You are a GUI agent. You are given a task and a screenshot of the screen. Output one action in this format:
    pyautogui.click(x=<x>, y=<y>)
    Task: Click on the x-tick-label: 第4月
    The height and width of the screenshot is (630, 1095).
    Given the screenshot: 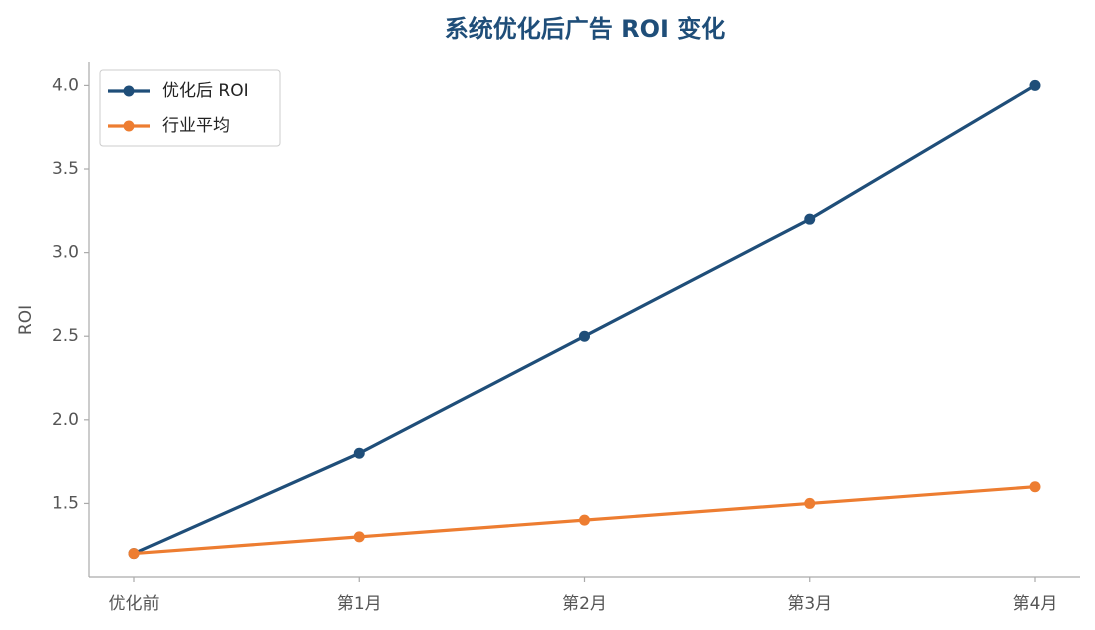 What is the action you would take?
    pyautogui.click(x=1035, y=604)
    